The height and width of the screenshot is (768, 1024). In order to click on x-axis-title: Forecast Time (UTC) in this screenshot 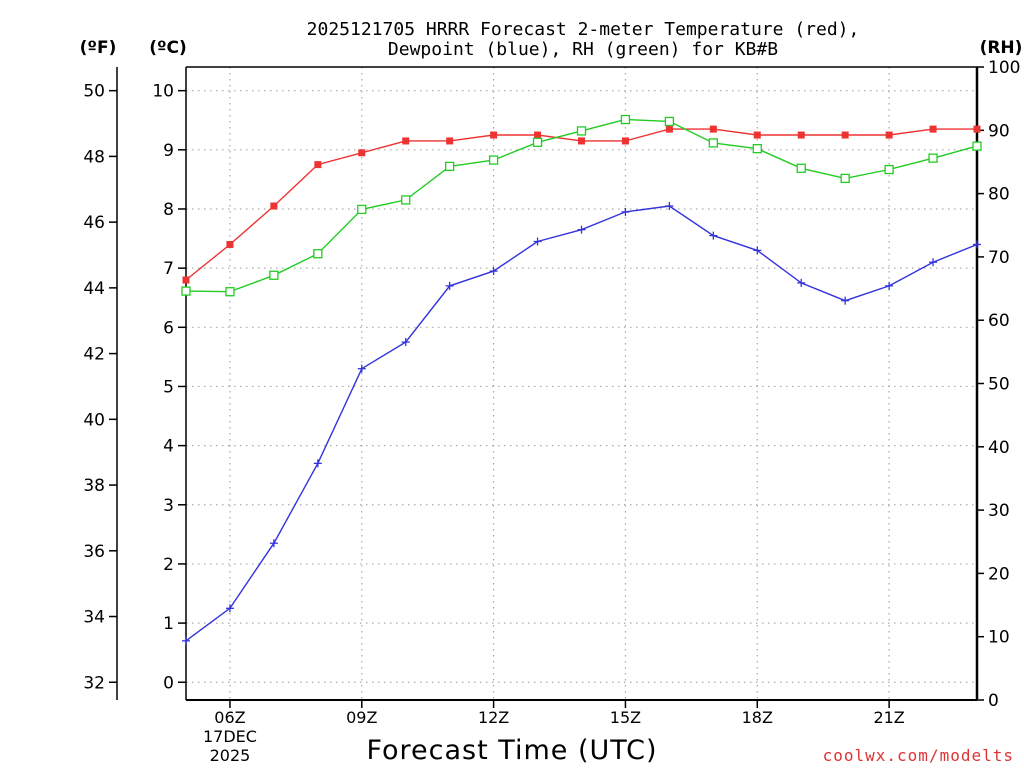, I will do `click(511, 750)`.